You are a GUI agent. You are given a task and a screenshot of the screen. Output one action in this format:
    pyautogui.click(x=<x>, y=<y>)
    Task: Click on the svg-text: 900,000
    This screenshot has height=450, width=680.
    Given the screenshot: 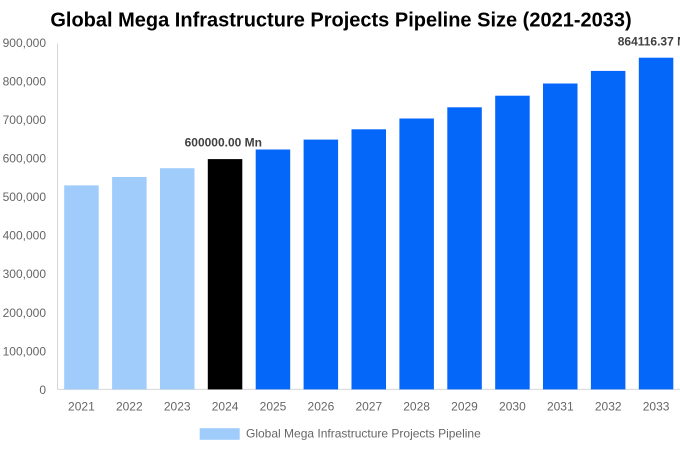 What is the action you would take?
    pyautogui.click(x=25, y=43)
    